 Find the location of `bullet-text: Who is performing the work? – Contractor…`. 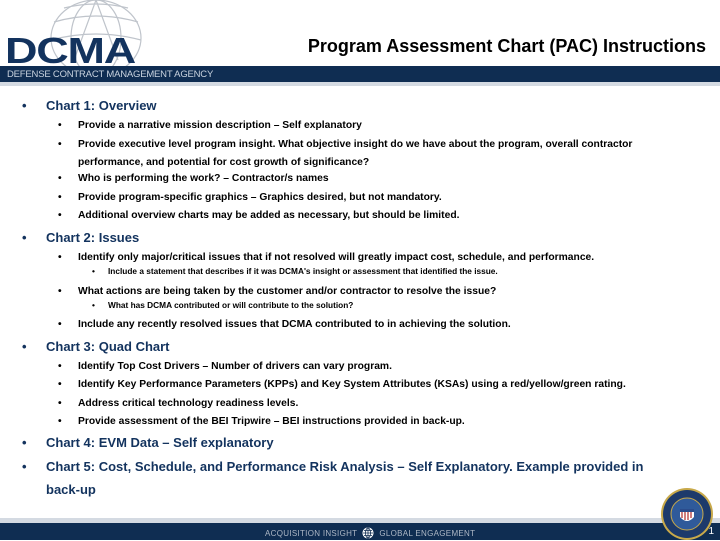

bullet-text: Who is performing the work? – Contractor… is located at coordinates (203, 178).